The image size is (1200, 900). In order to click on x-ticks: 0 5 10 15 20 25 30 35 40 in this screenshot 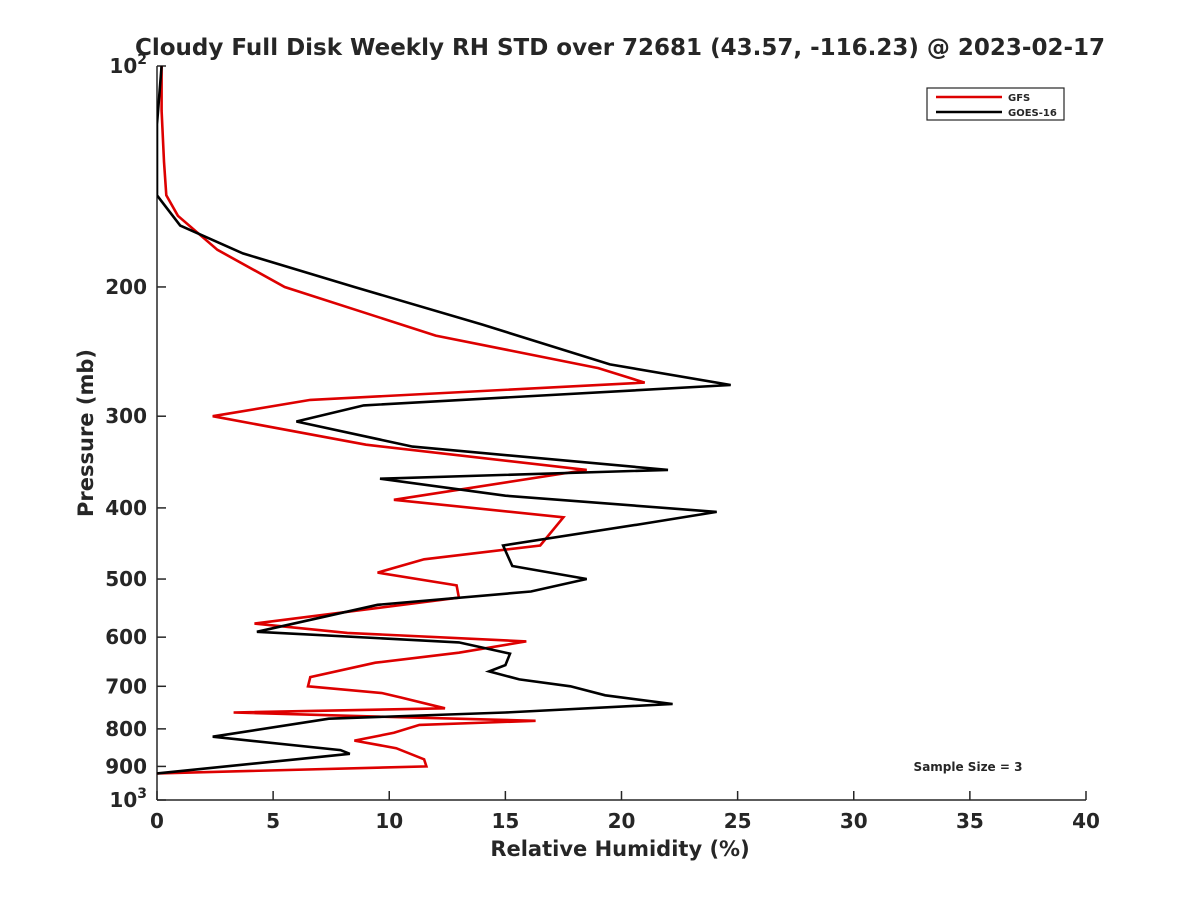, I will do `click(625, 812)`.